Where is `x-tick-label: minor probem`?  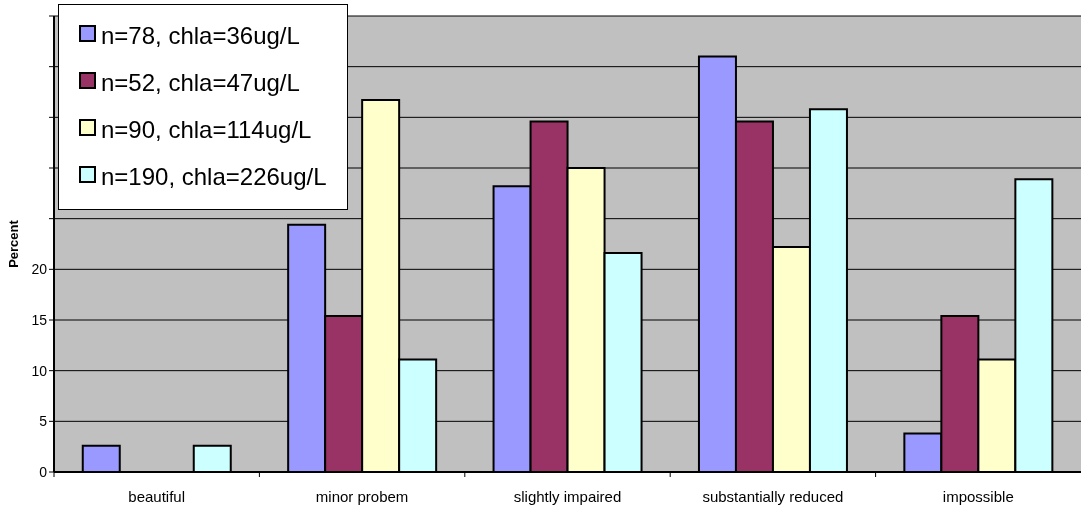 x-tick-label: minor probem is located at coordinates (362, 496).